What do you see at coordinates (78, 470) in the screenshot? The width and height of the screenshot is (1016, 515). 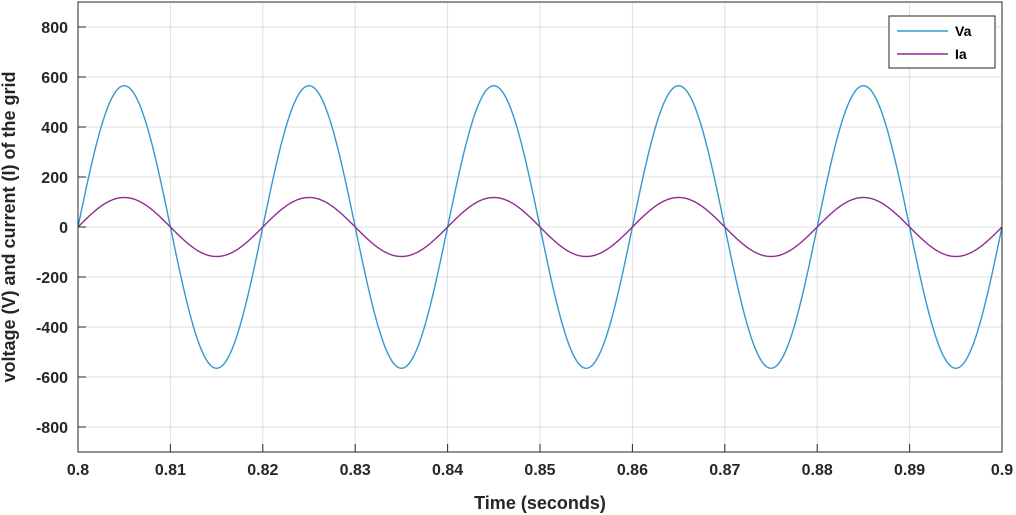 I see `x-tick-label: 0.8` at bounding box center [78, 470].